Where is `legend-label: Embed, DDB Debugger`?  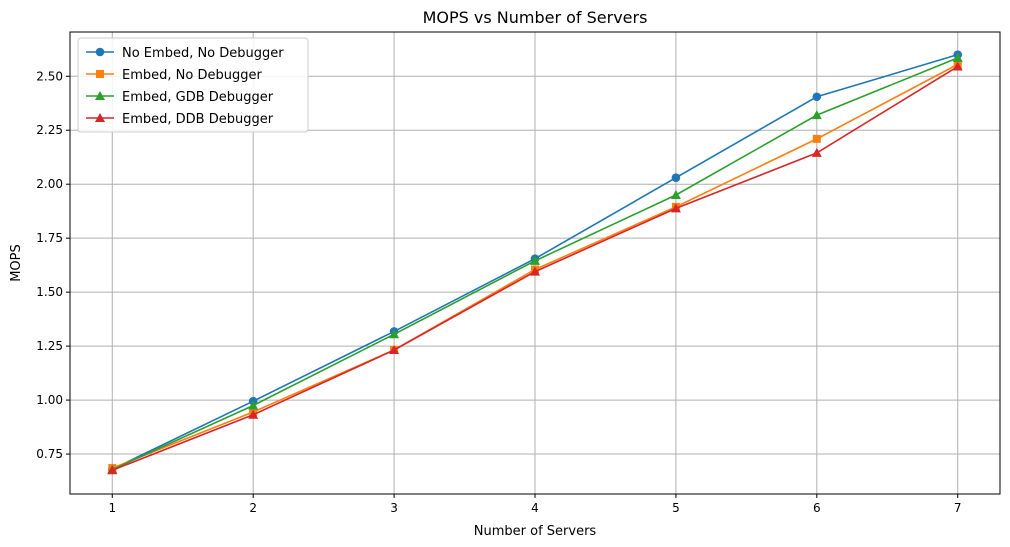 legend-label: Embed, DDB Debugger is located at coordinates (198, 119).